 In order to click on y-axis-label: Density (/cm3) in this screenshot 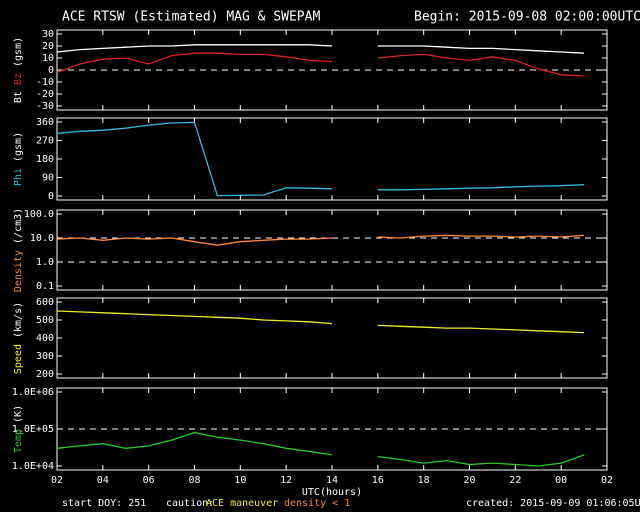, I will do `click(18, 250)`.